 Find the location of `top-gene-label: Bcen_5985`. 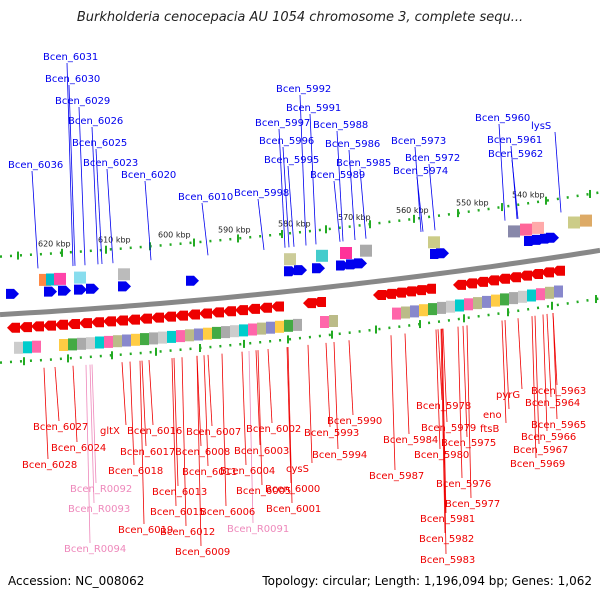

top-gene-label: Bcen_5985 is located at coordinates (363, 163).